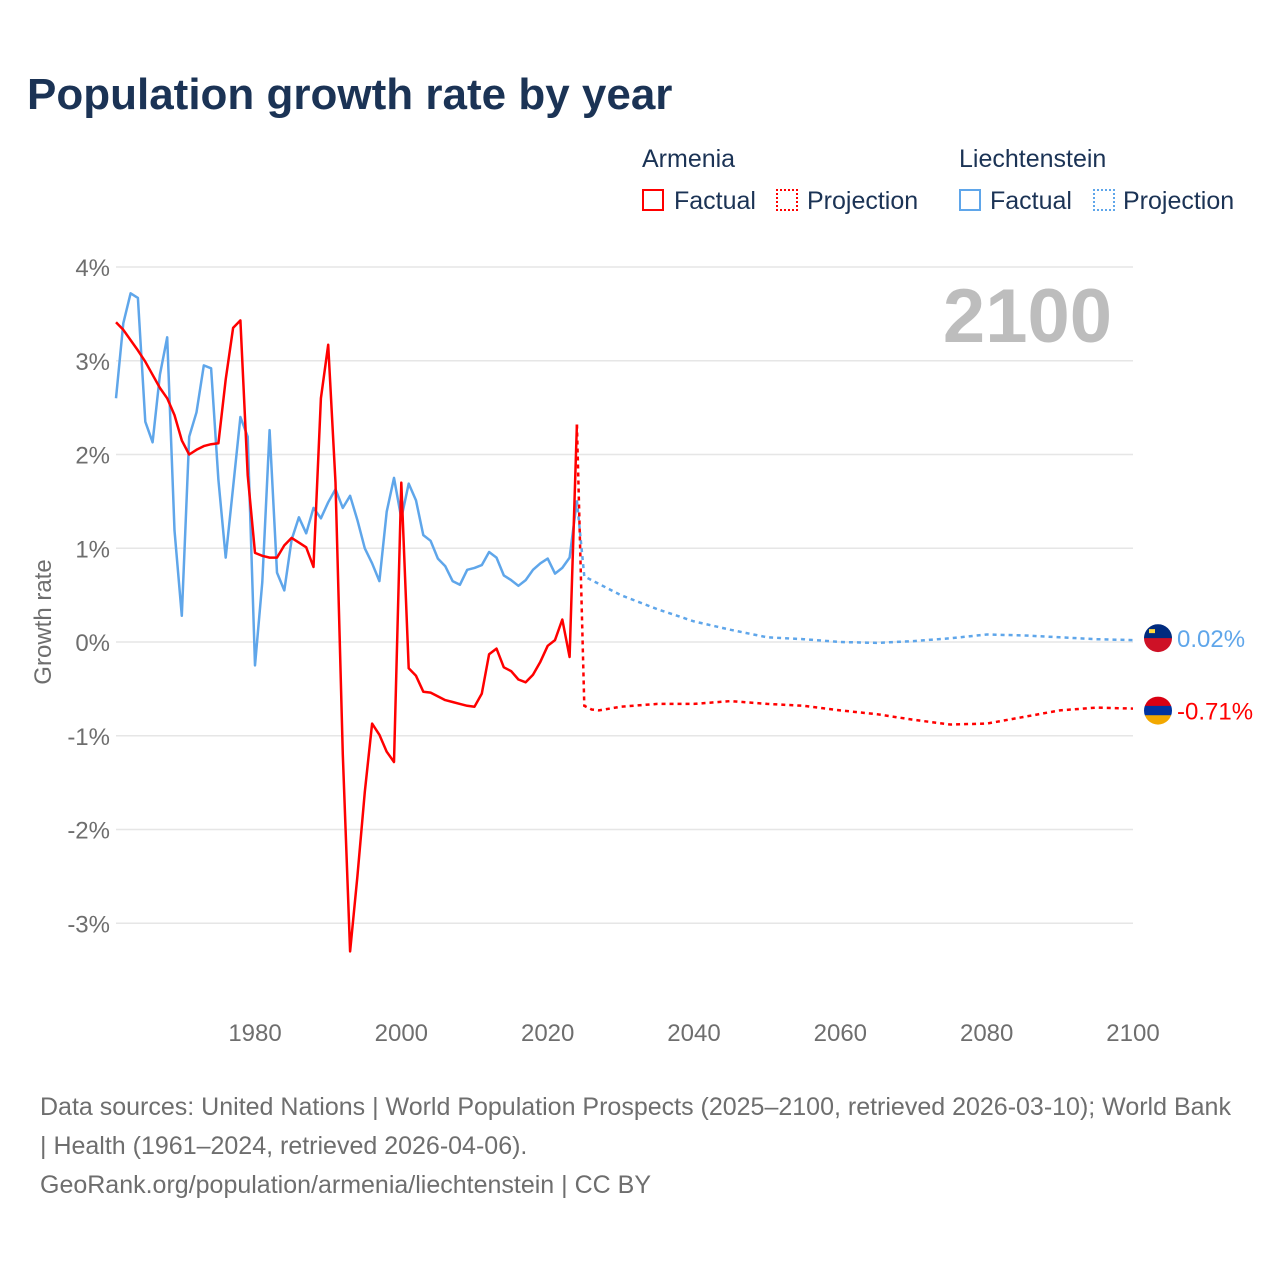 The height and width of the screenshot is (1280, 1280). What do you see at coordinates (1132, 1033) in the screenshot?
I see `x-tick-label: 2100` at bounding box center [1132, 1033].